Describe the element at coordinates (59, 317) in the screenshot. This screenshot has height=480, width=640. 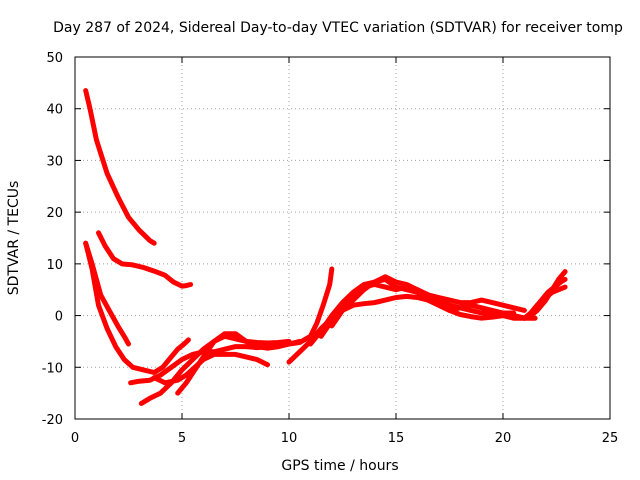
I see `y-tick-label: 0` at that location.